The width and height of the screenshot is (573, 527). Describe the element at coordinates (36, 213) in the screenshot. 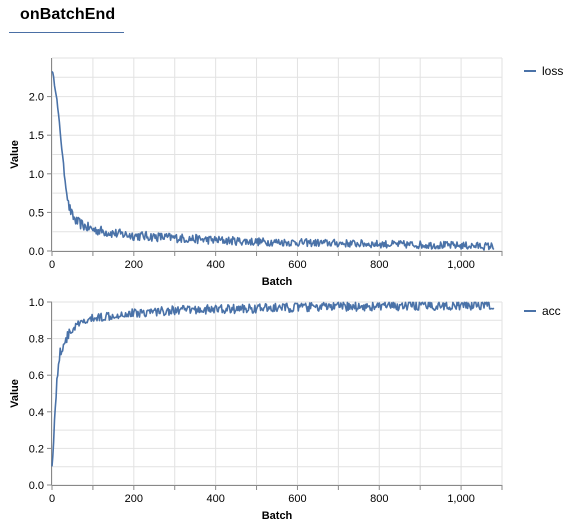

I see `y-tick-label: 0.5` at that location.